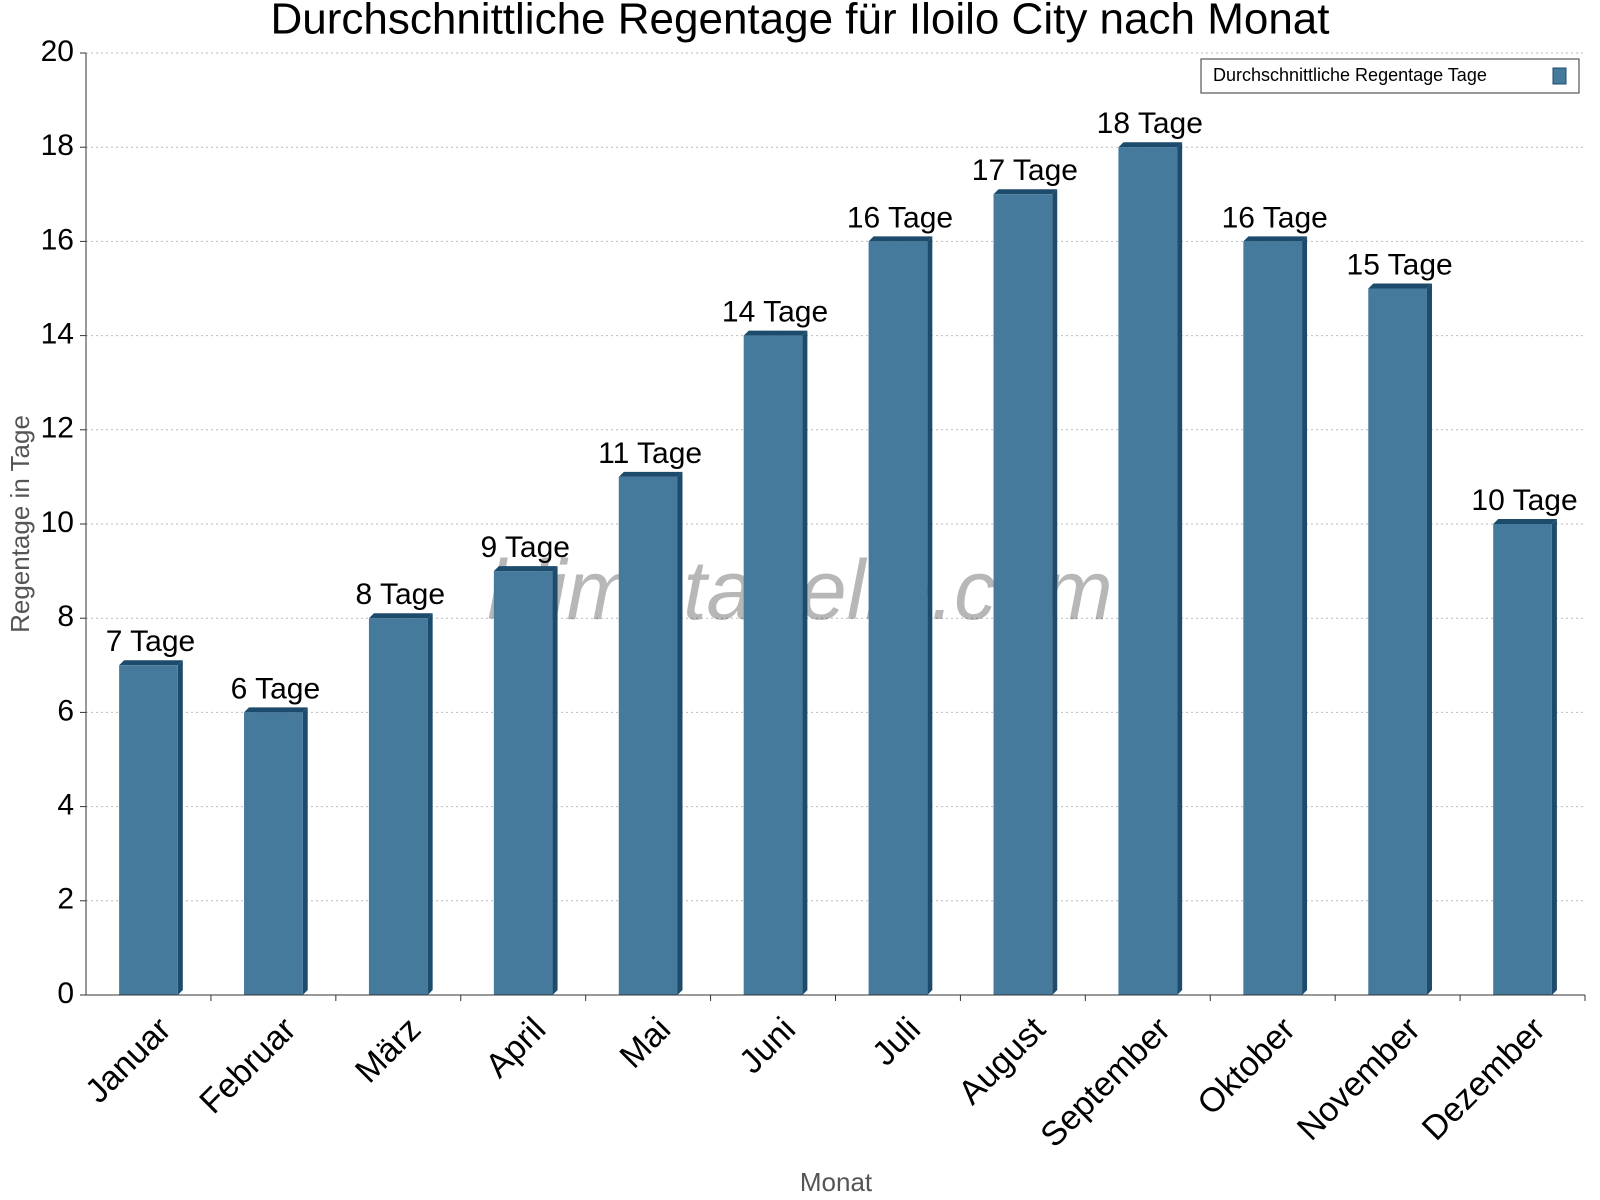 Image resolution: width=1600 pixels, height=1200 pixels. What do you see at coordinates (1350, 75) in the screenshot?
I see `legend-label: Durchschnittliche Regentage Tage` at bounding box center [1350, 75].